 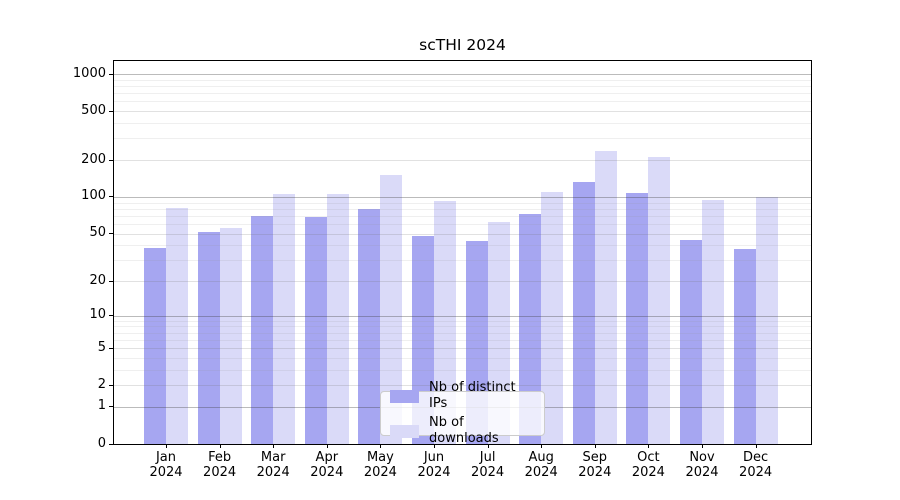 I want to click on bar-downloads-sep, so click(x=605, y=297).